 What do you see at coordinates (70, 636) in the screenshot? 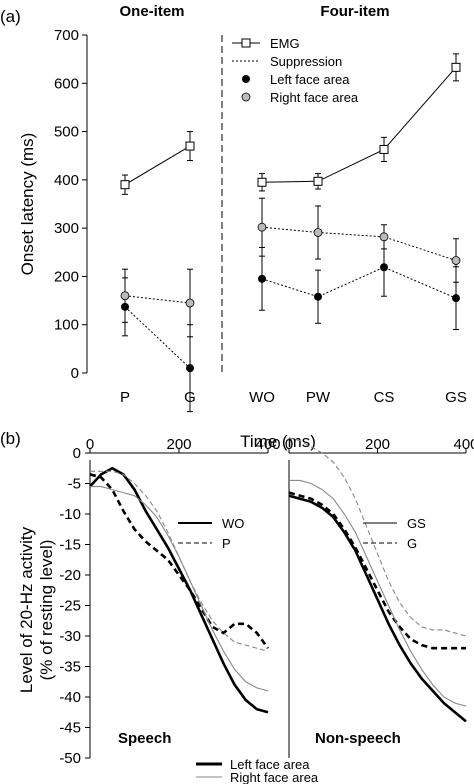
I see `panel-b-y-tick-label: -30` at bounding box center [70, 636].